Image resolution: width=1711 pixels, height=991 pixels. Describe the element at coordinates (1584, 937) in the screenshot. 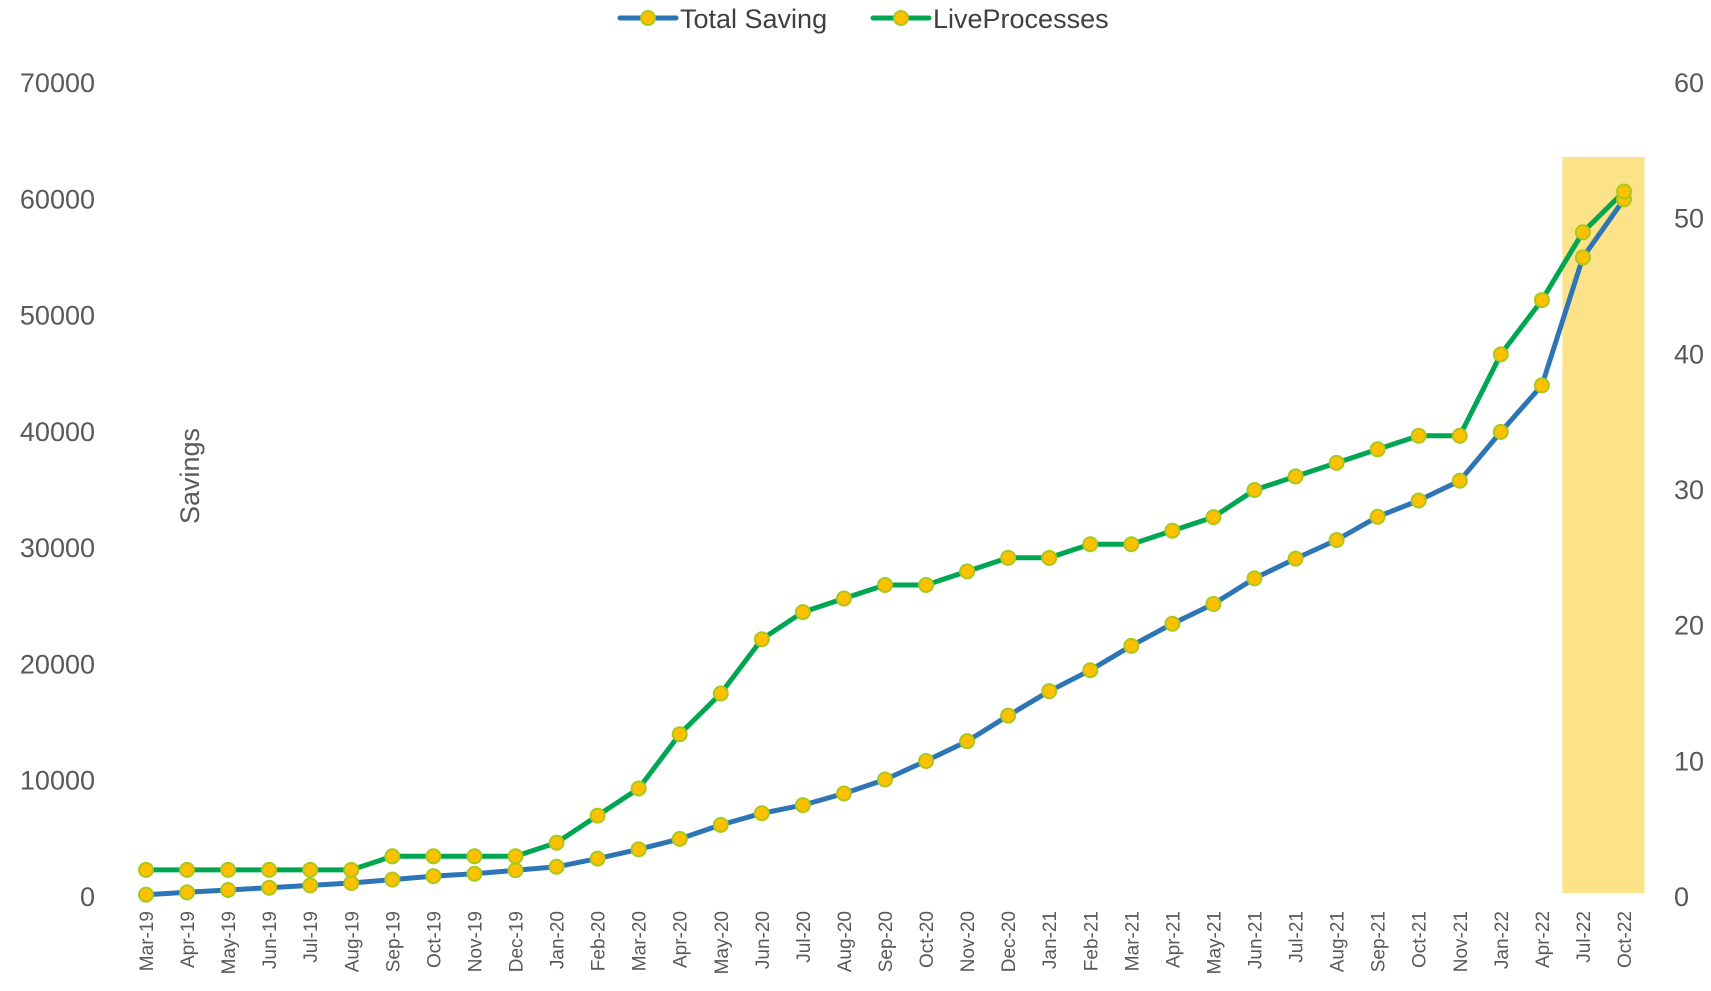

I see `x-tick-label: Jul-22` at that location.